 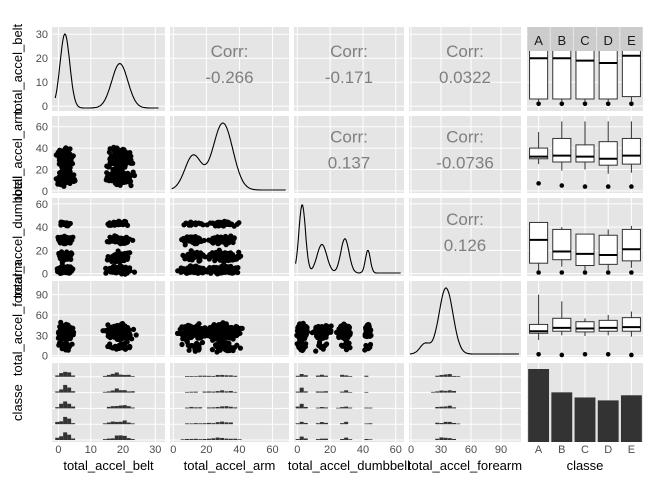 What do you see at coordinates (465, 465) in the screenshot?
I see `x-axis-title: total_accel_forearm` at bounding box center [465, 465].